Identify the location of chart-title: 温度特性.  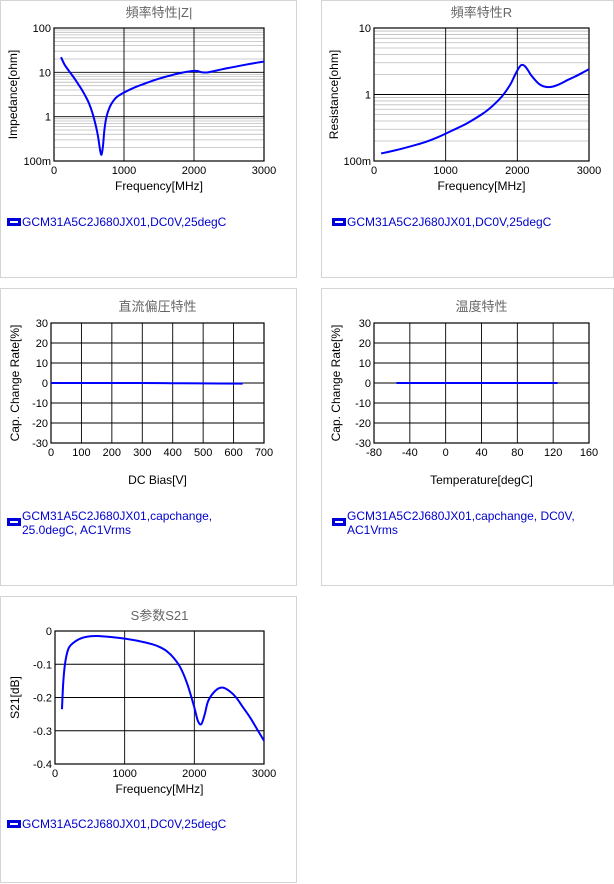
(481, 306).